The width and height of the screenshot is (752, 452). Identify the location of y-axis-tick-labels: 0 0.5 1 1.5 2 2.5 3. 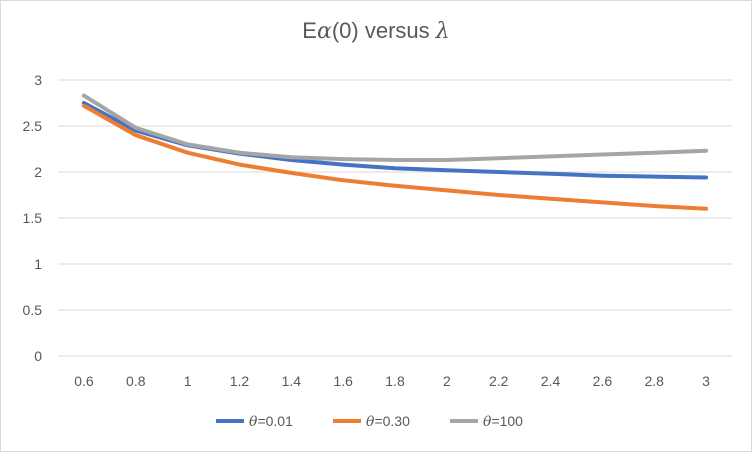
(33, 218).